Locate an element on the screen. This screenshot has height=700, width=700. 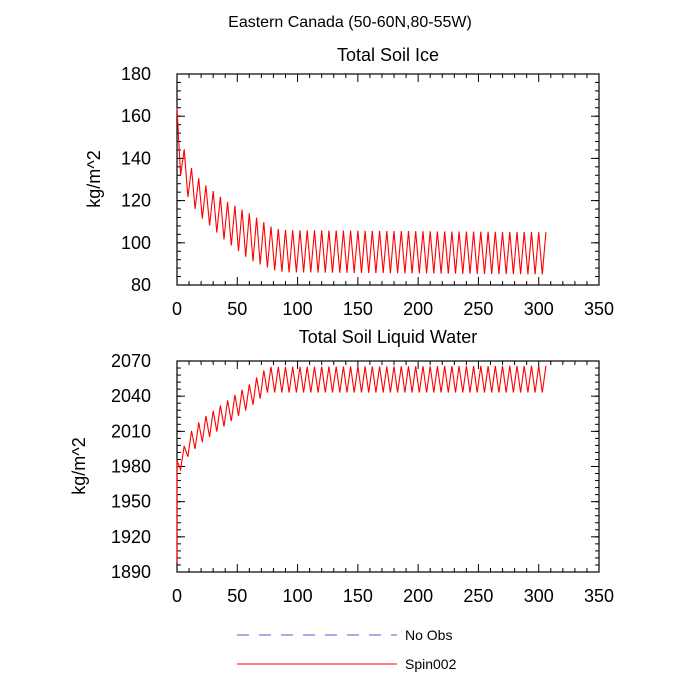
y-tick-label: 1920 is located at coordinates (131, 537).